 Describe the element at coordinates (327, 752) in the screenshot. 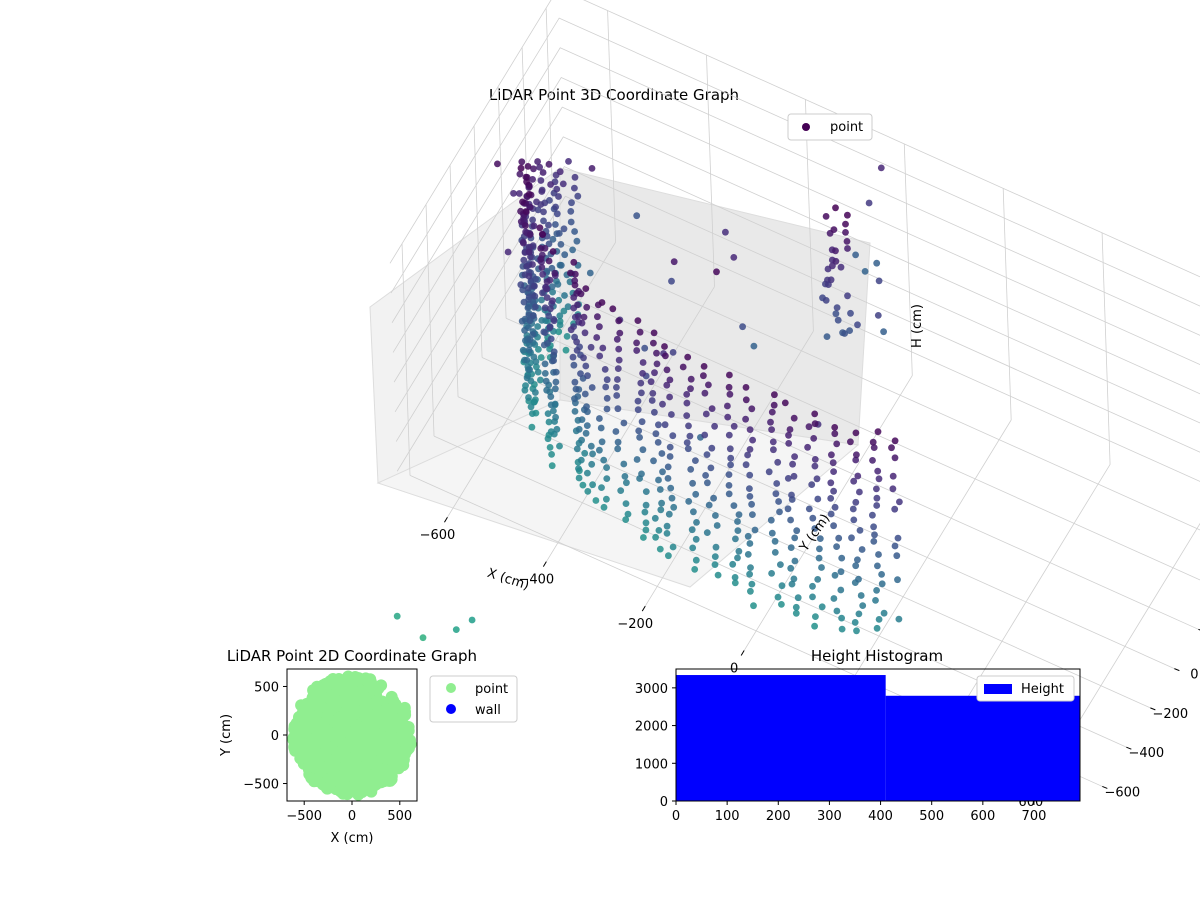

I see `ticks-2d: −500 −500 0 0 500 500` at that location.